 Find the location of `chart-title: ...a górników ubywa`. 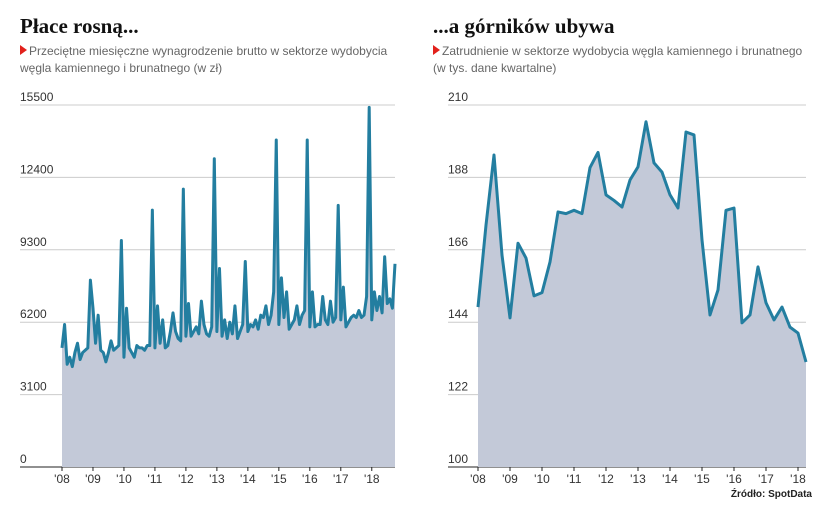

chart-title: ...a górników ubywa is located at coordinates (524, 26).